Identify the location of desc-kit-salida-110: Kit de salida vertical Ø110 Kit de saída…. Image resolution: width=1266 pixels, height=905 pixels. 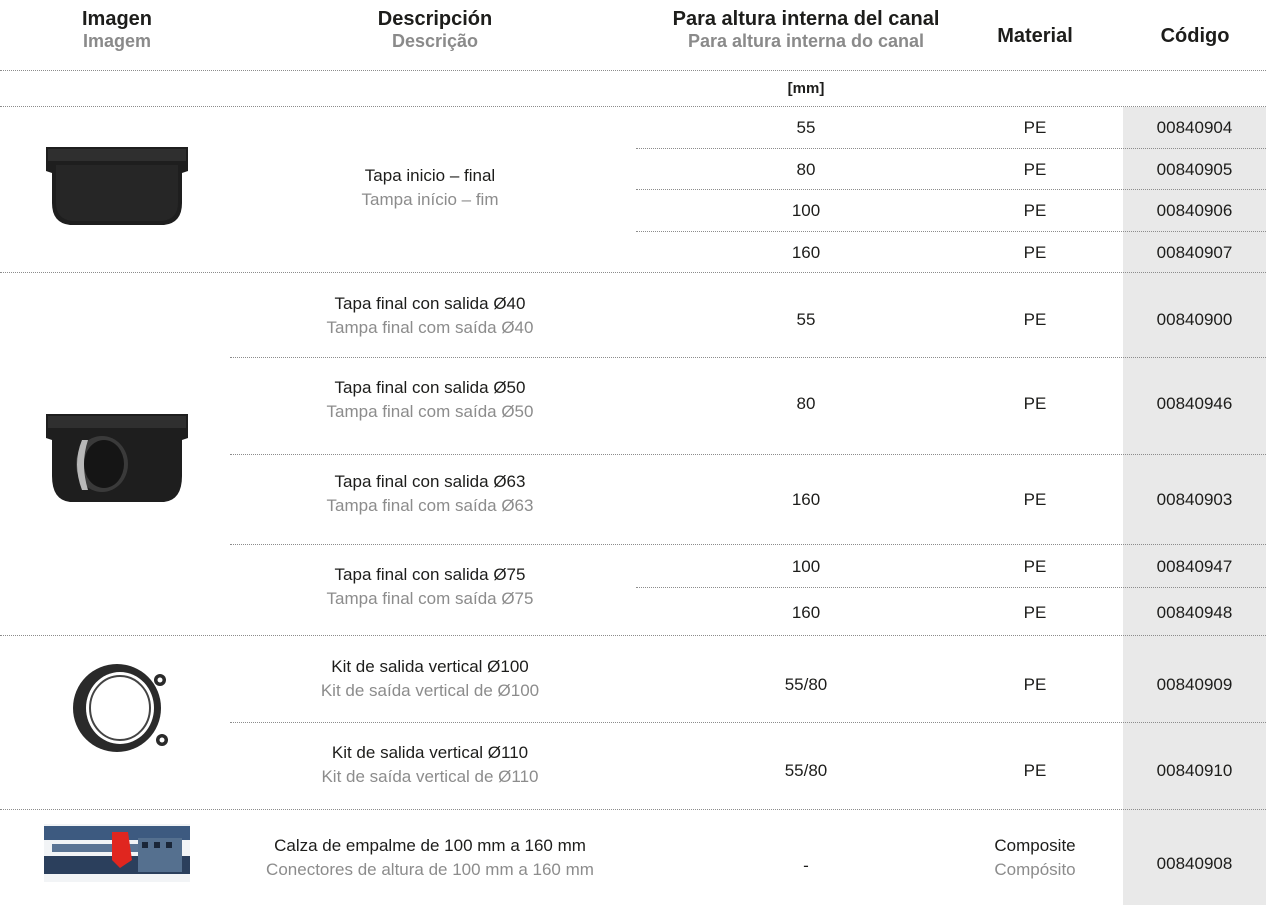
(430, 765).